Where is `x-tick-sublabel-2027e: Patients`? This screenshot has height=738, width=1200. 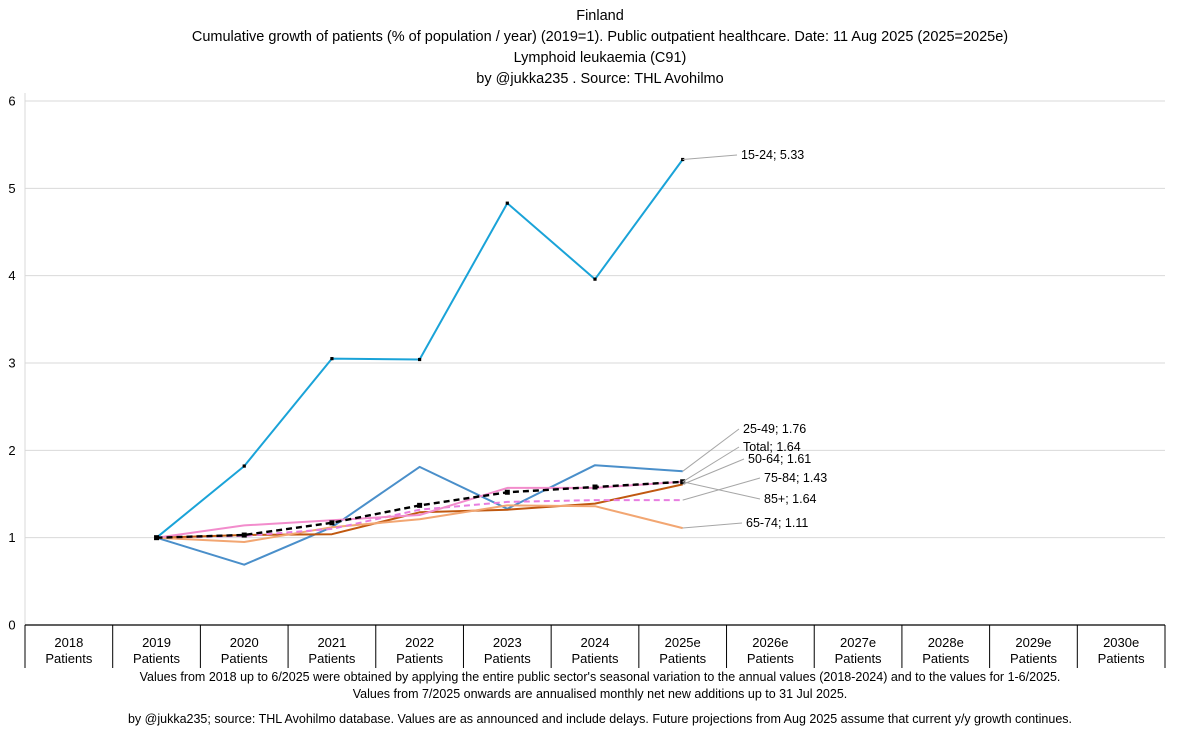 x-tick-sublabel-2027e: Patients is located at coordinates (858, 658).